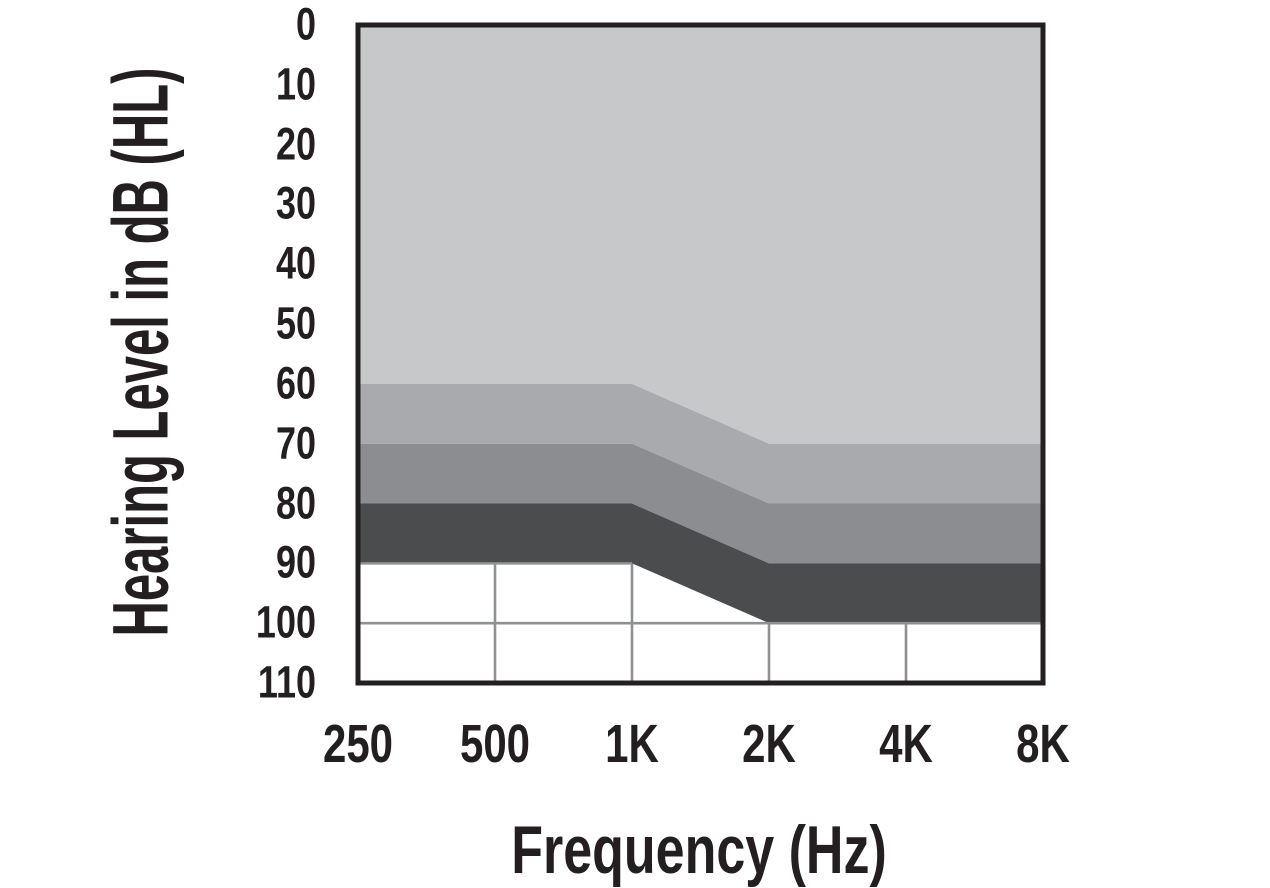 This screenshot has height=888, width=1270. What do you see at coordinates (142, 352) in the screenshot?
I see `y-axis-title: Hearing Level in dB (HL)` at bounding box center [142, 352].